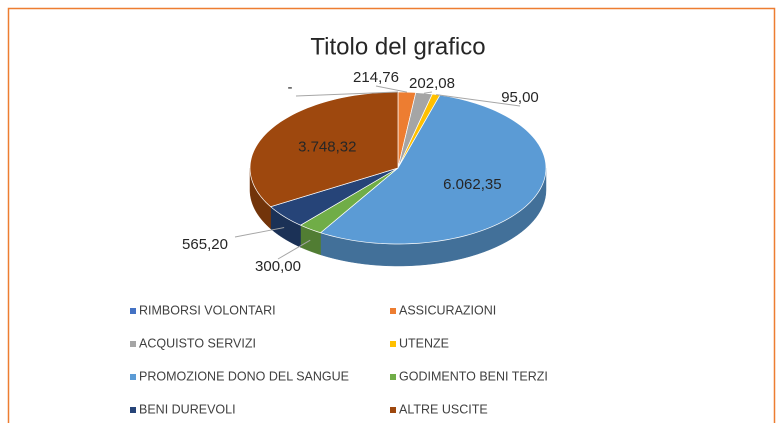 The width and height of the screenshot is (780, 423). What do you see at coordinates (447, 310) in the screenshot?
I see `legend-label: ASSICURAZIONI` at bounding box center [447, 310].